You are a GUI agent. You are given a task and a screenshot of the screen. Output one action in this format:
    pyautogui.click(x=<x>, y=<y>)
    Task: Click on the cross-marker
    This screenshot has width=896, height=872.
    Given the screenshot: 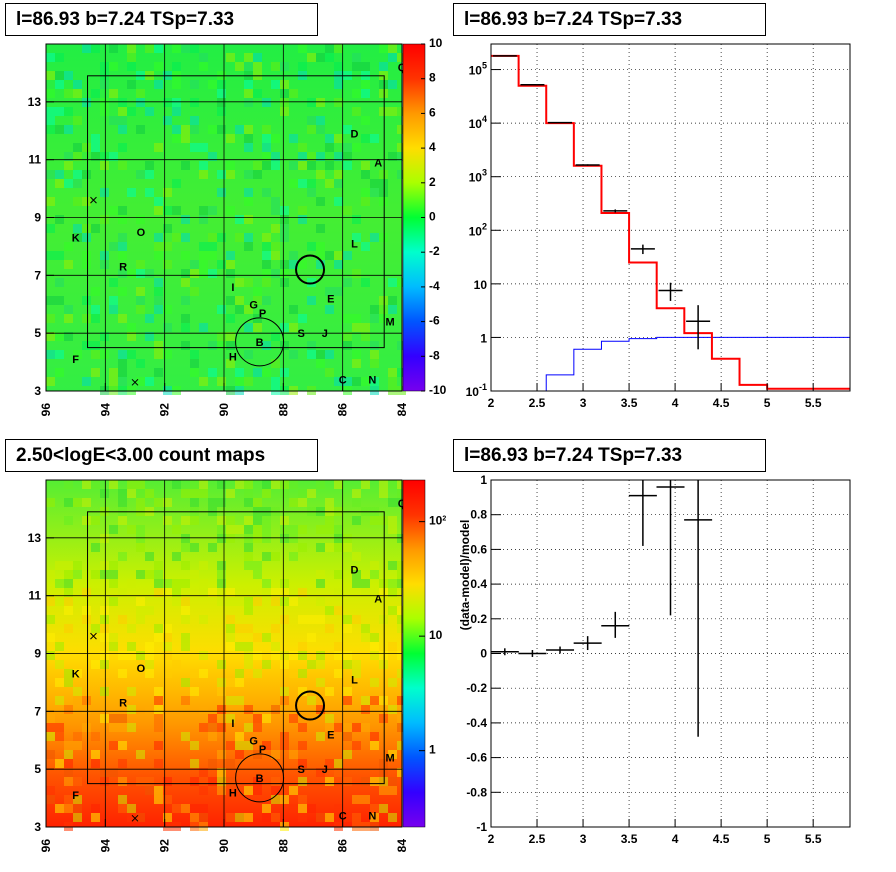 What is the action you would take?
    pyautogui.click(x=93, y=200)
    